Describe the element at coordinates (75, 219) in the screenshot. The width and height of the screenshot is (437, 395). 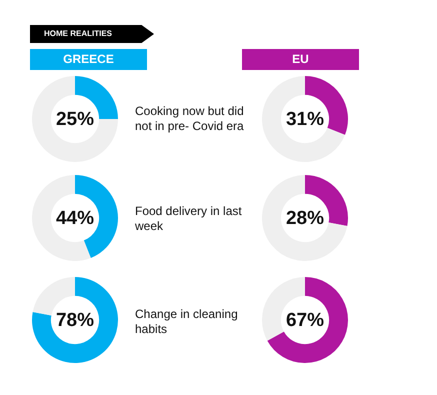
I see `text: 44%` at that location.